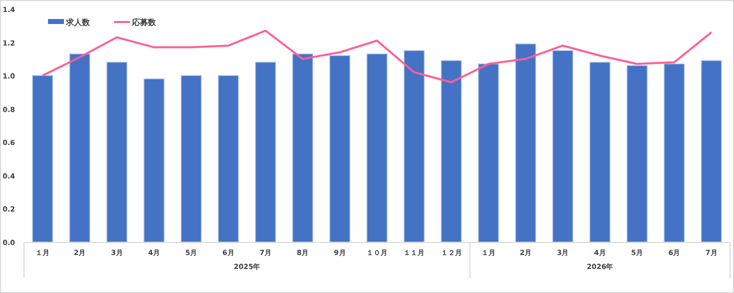  Describe the element at coordinates (144, 22) in the screenshot. I see `legend-label: 応募数` at that location.